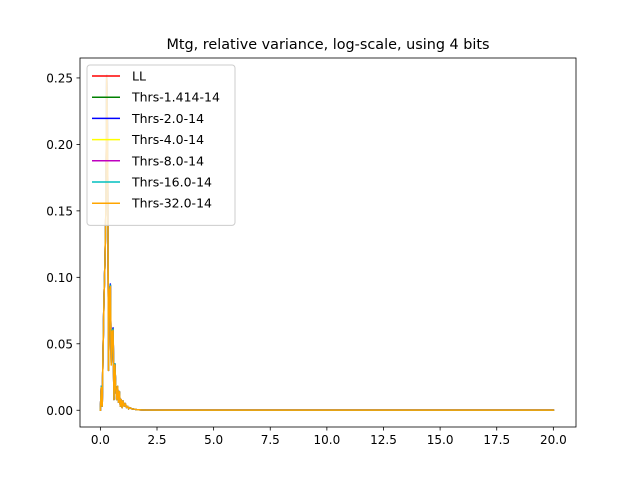 Image resolution: width=640 pixels, height=480 pixels. What do you see at coordinates (167, 118) in the screenshot?
I see `legend-label-2: Thrs-2.0-14` at bounding box center [167, 118].